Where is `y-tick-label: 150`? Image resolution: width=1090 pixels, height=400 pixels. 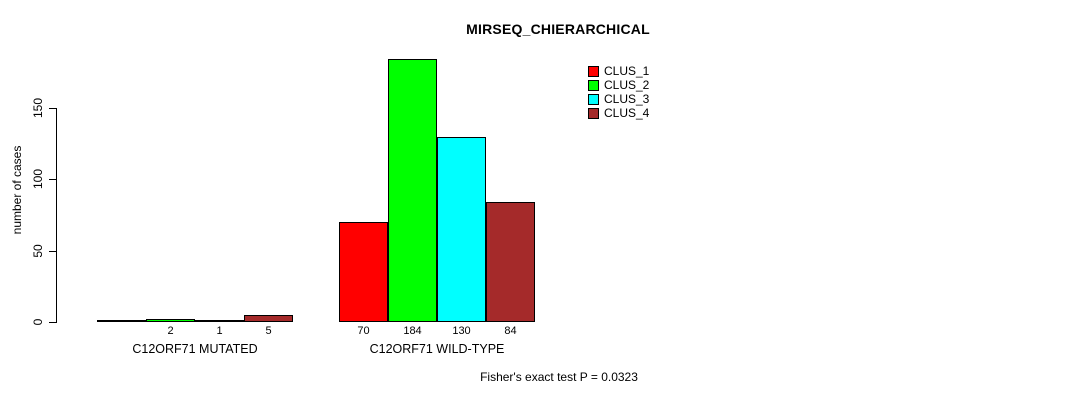
y-tick-label: 150 is located at coordinates (38, 108).